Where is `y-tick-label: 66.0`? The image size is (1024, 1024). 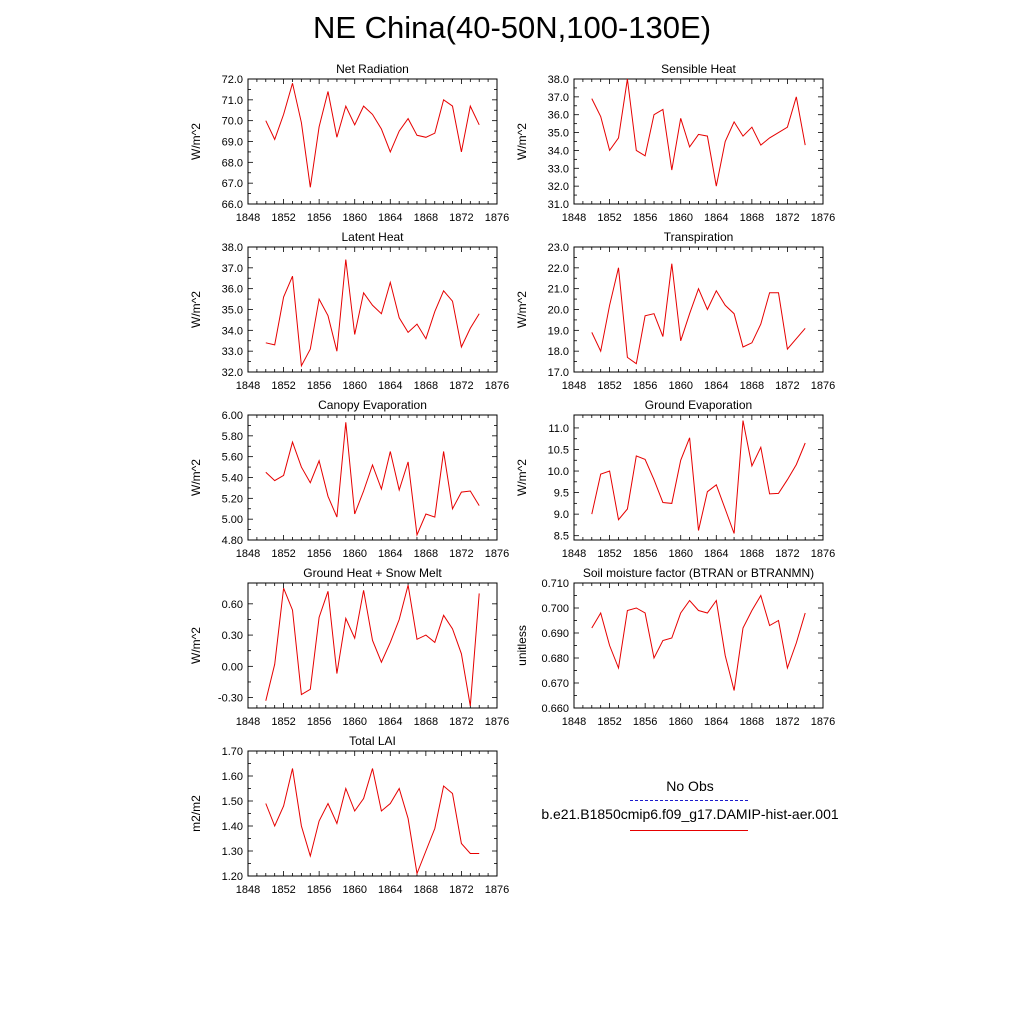
y-tick-label: 66.0 is located at coordinates (232, 205).